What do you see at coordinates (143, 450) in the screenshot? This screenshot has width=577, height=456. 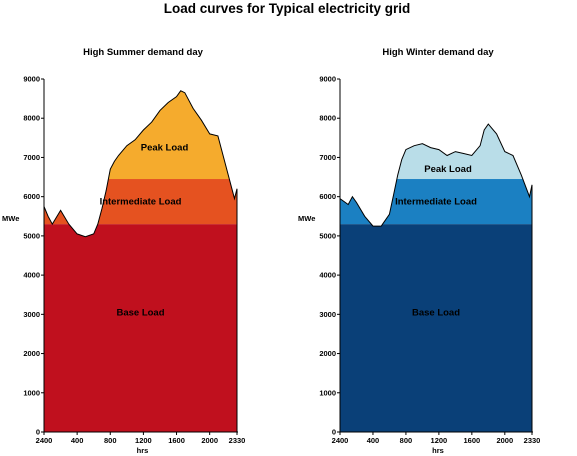 I see `summer-x-axis-label: hrs` at bounding box center [143, 450].